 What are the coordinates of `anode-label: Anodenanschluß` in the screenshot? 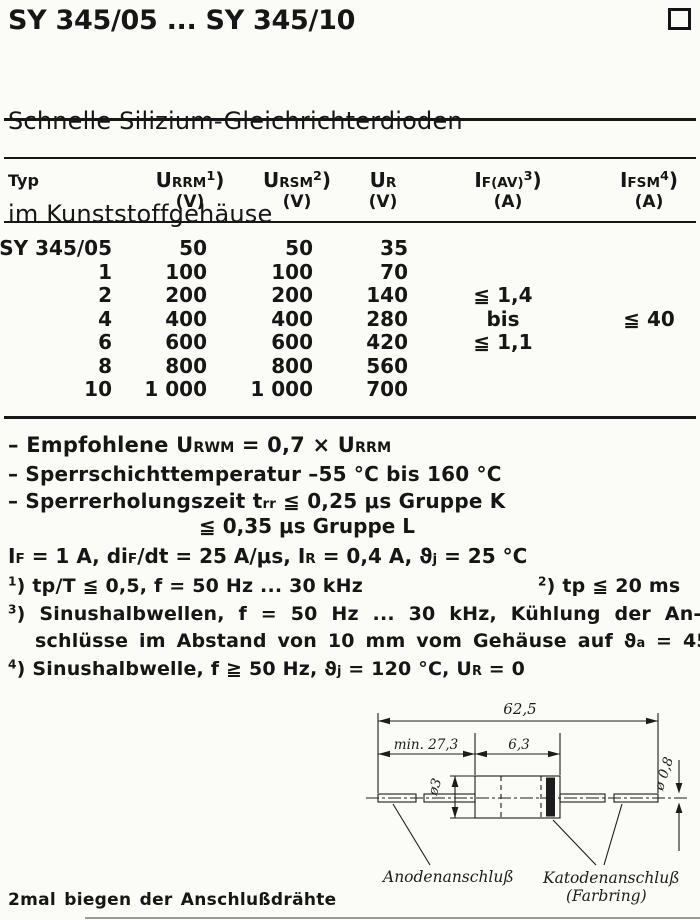 It's located at (447, 877).